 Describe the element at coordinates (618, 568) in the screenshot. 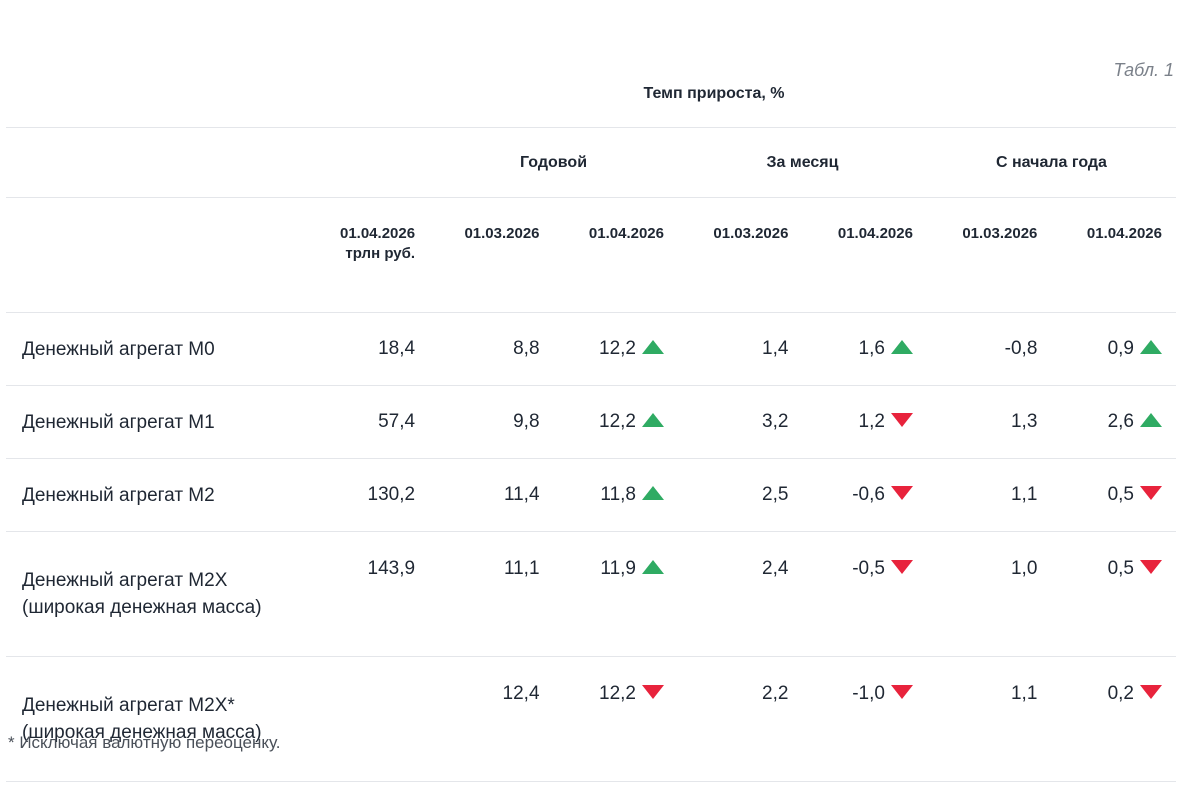

I see `growth-value: 11,9` at that location.